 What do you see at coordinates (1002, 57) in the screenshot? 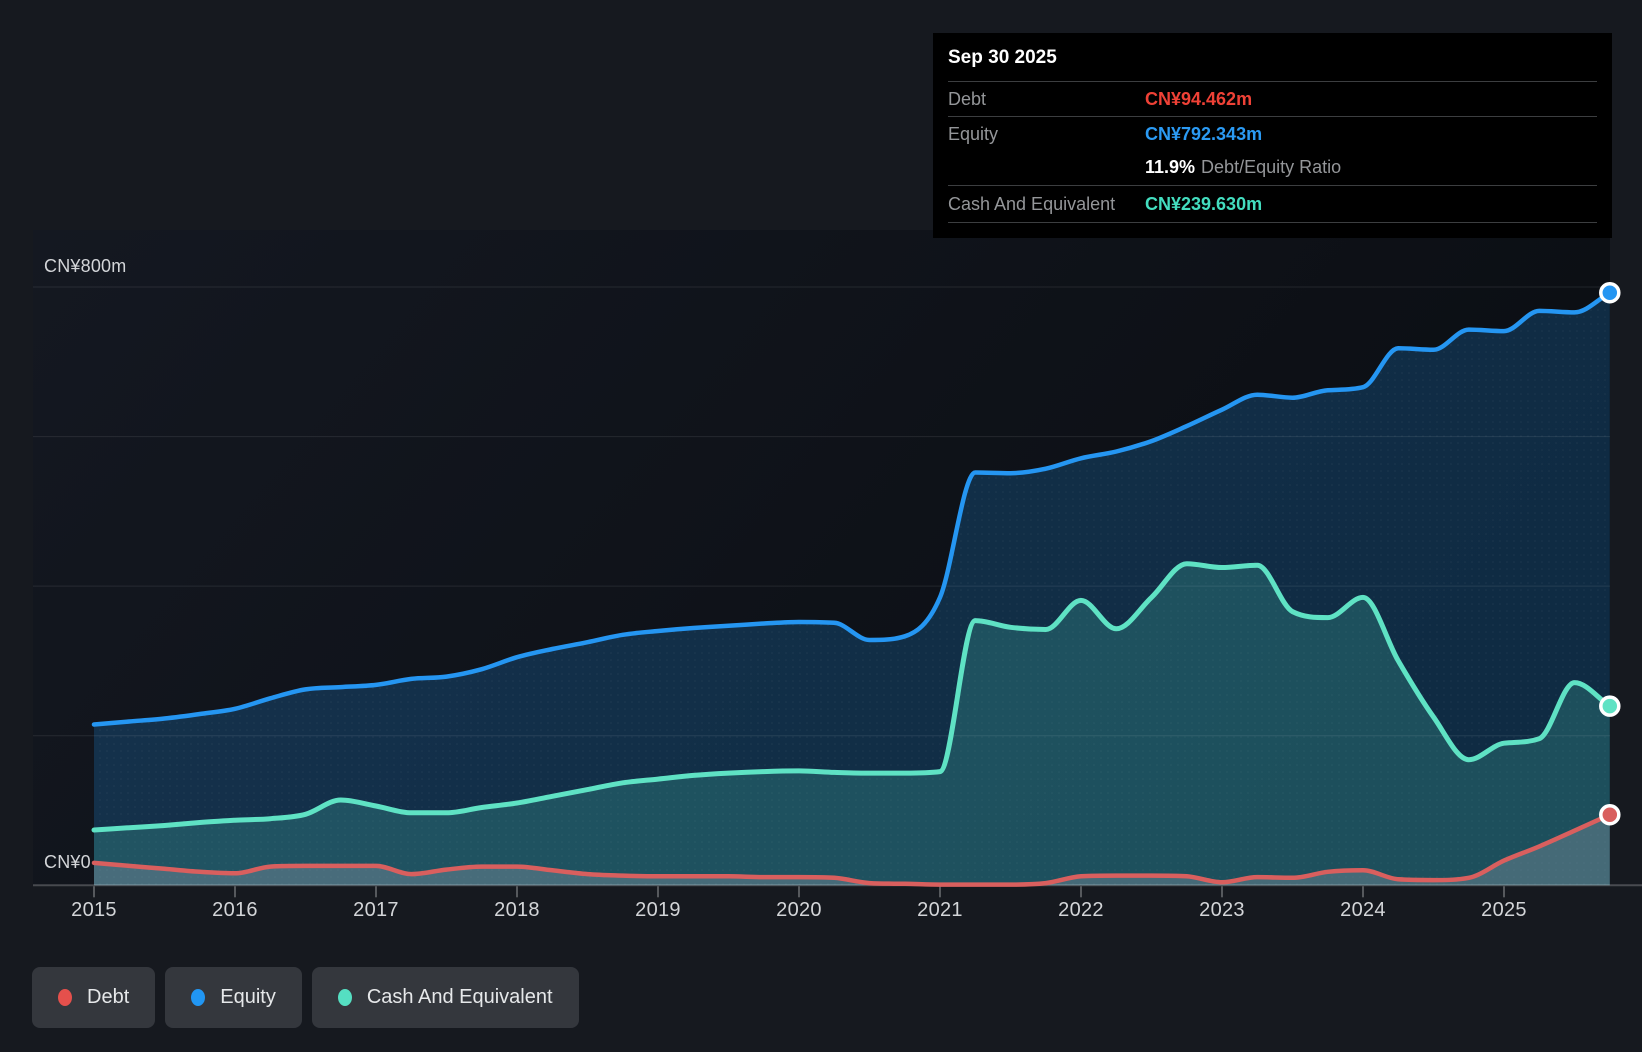
I see `tooltip-date: Sep 30 2025` at bounding box center [1002, 57].